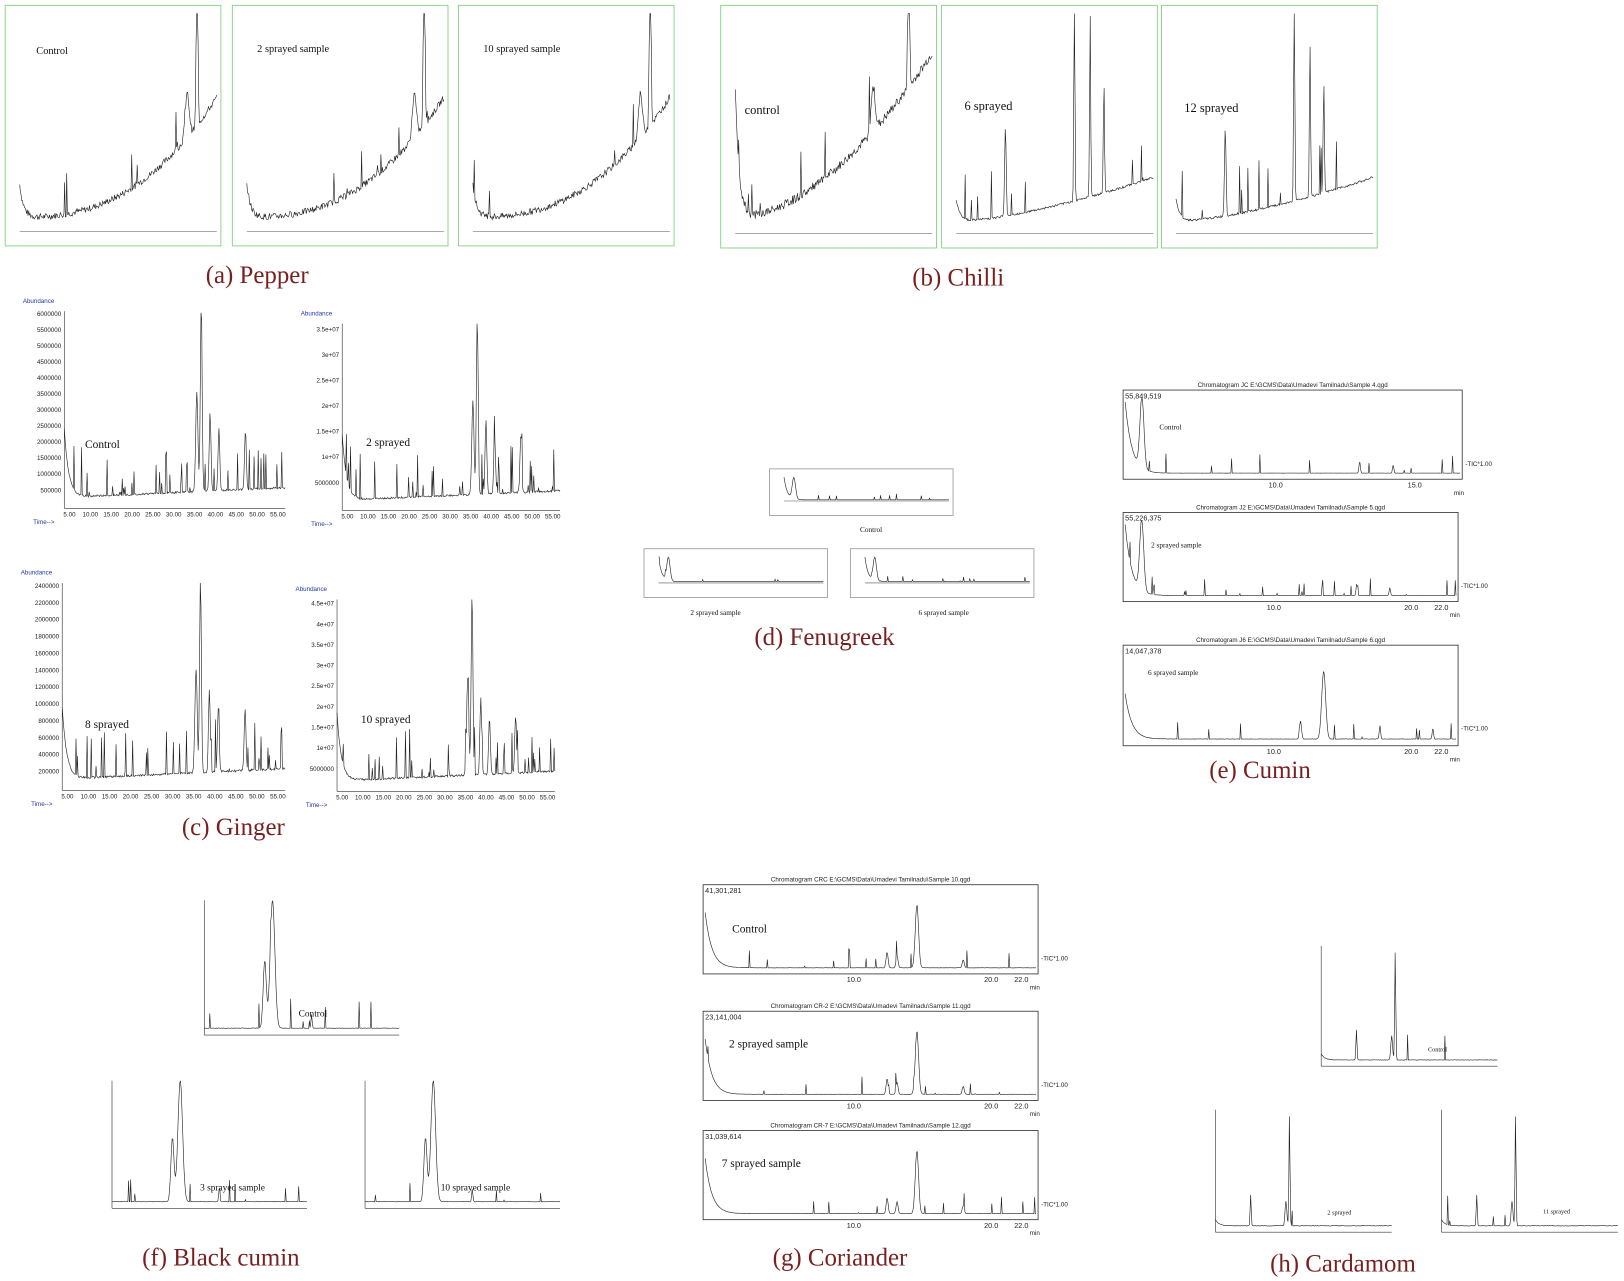 The height and width of the screenshot is (1281, 1624). What do you see at coordinates (1143, 518) in the screenshot?
I see `max-intensity: 55,226,375` at bounding box center [1143, 518].